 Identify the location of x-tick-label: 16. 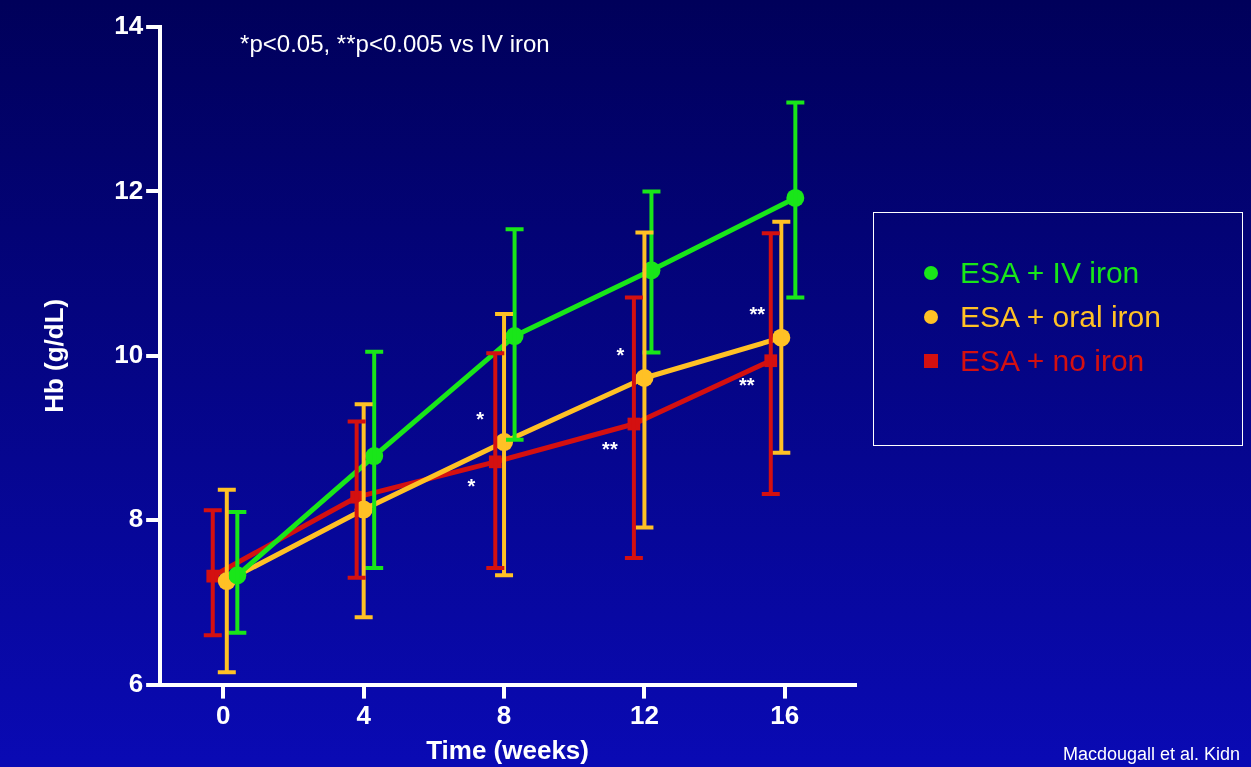
(785, 715).